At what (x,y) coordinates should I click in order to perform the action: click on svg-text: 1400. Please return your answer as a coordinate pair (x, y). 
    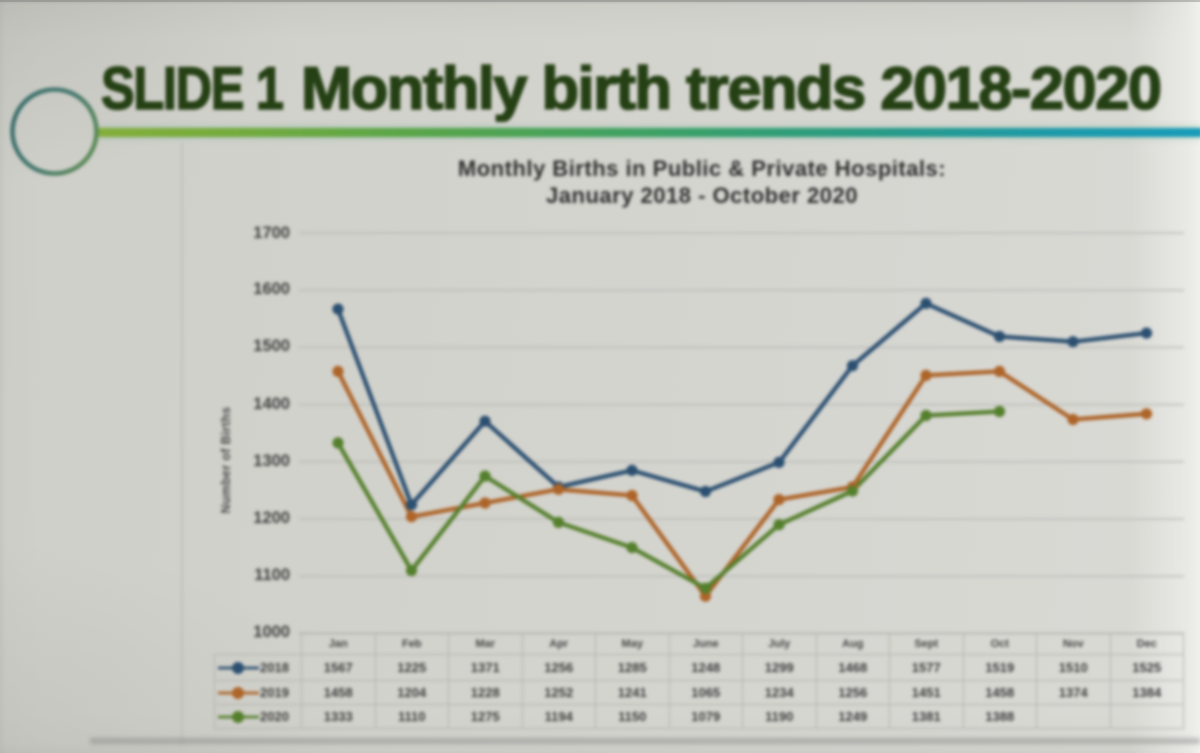
    Looking at the image, I should click on (271, 404).